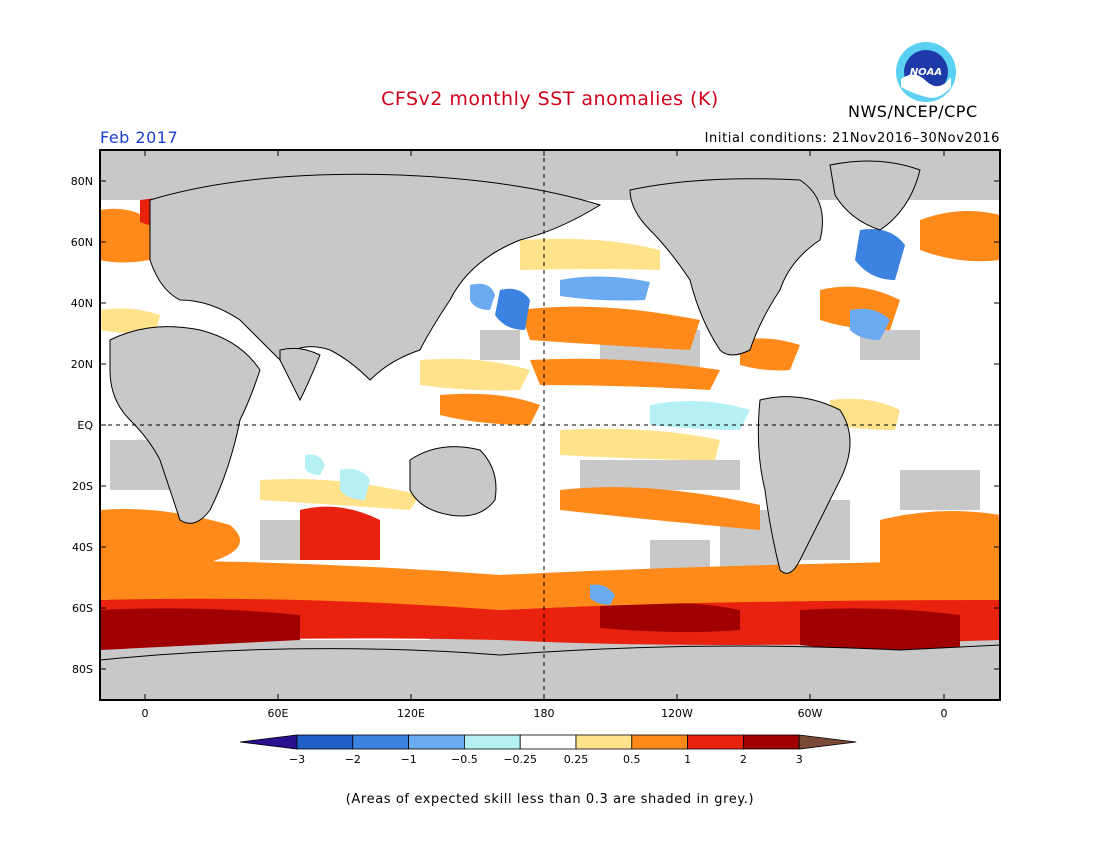 The width and height of the screenshot is (1100, 850). What do you see at coordinates (799, 759) in the screenshot?
I see `colorbar-label: 3` at bounding box center [799, 759].